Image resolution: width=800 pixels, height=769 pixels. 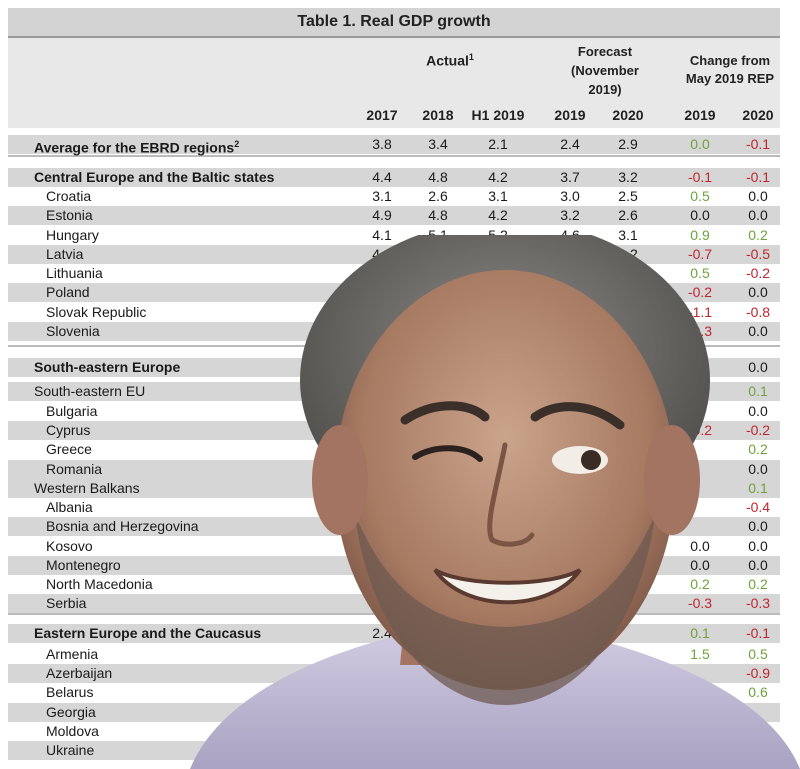 What do you see at coordinates (700, 235) in the screenshot?
I see `table-cell: 0.9` at bounding box center [700, 235].